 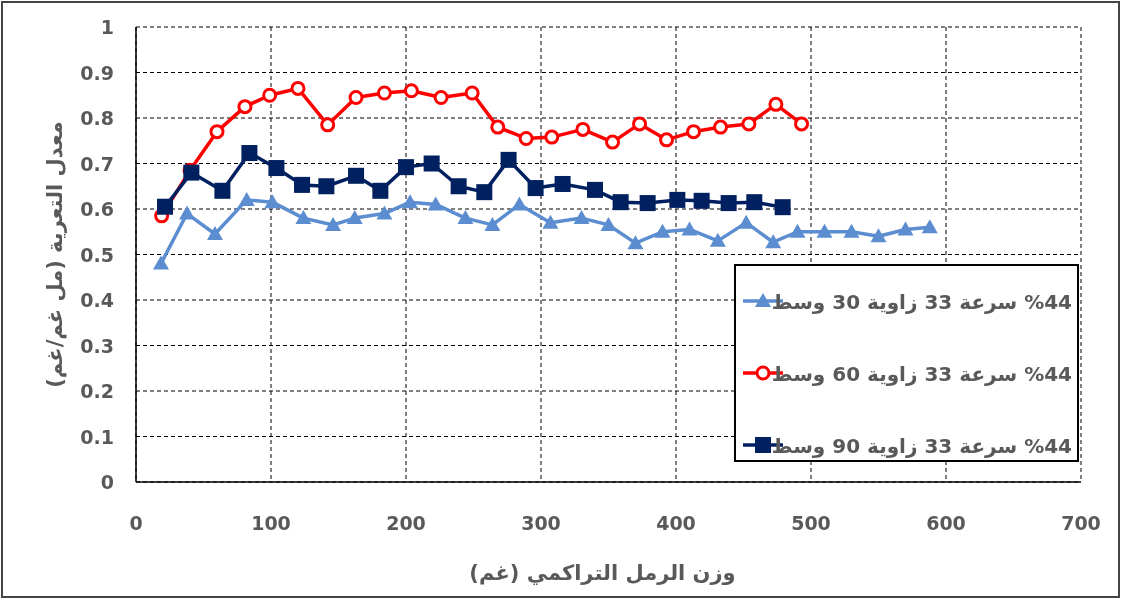 I want to click on y-tick-label: 0, so click(x=107, y=482).